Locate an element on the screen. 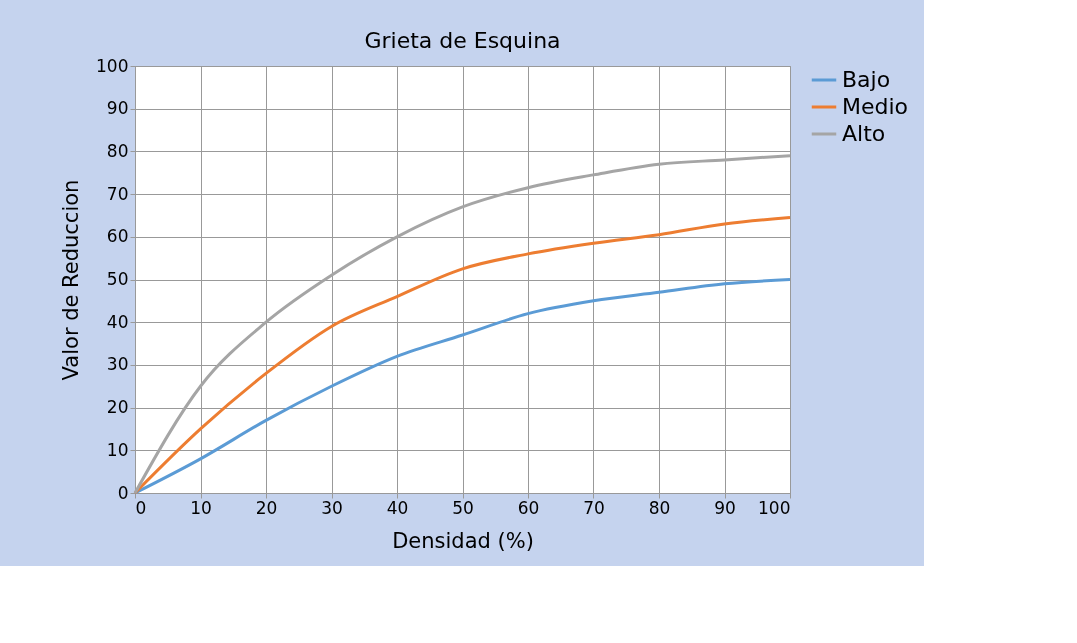 The image size is (1077, 643). x-tick-label: 50 is located at coordinates (463, 507).